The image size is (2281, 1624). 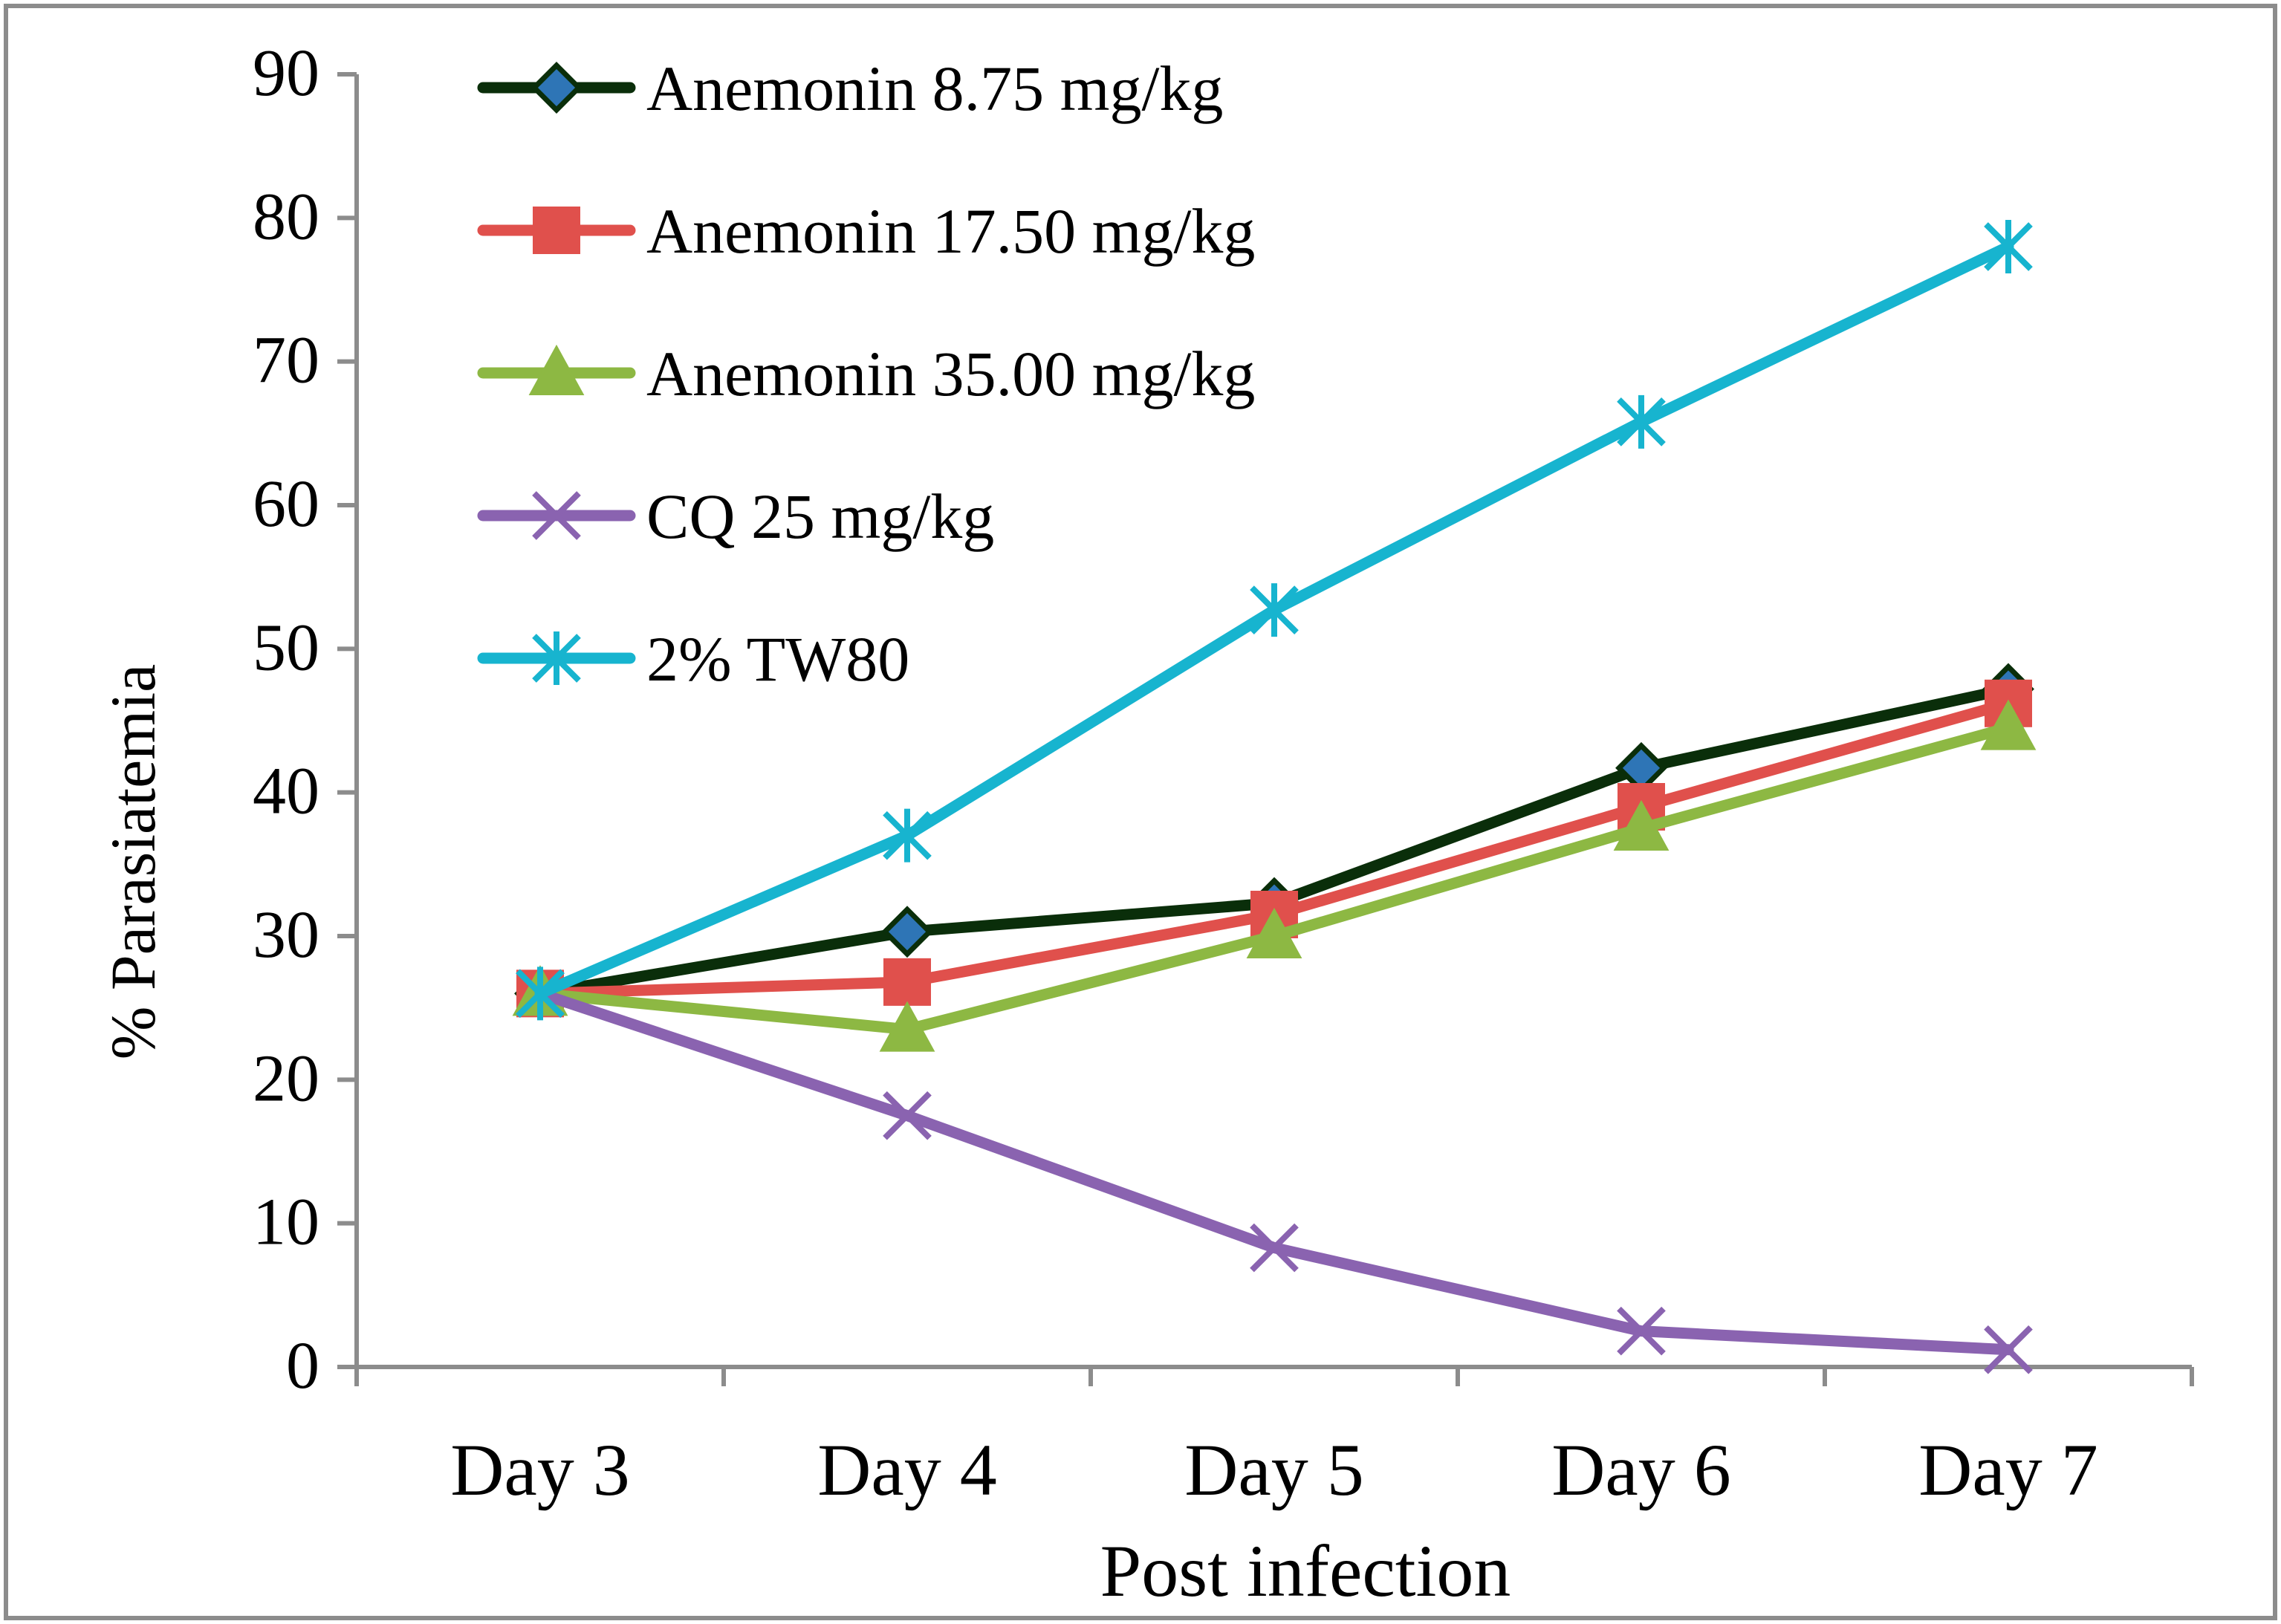 What do you see at coordinates (1305, 1571) in the screenshot?
I see `x-axis-title: Post infection` at bounding box center [1305, 1571].